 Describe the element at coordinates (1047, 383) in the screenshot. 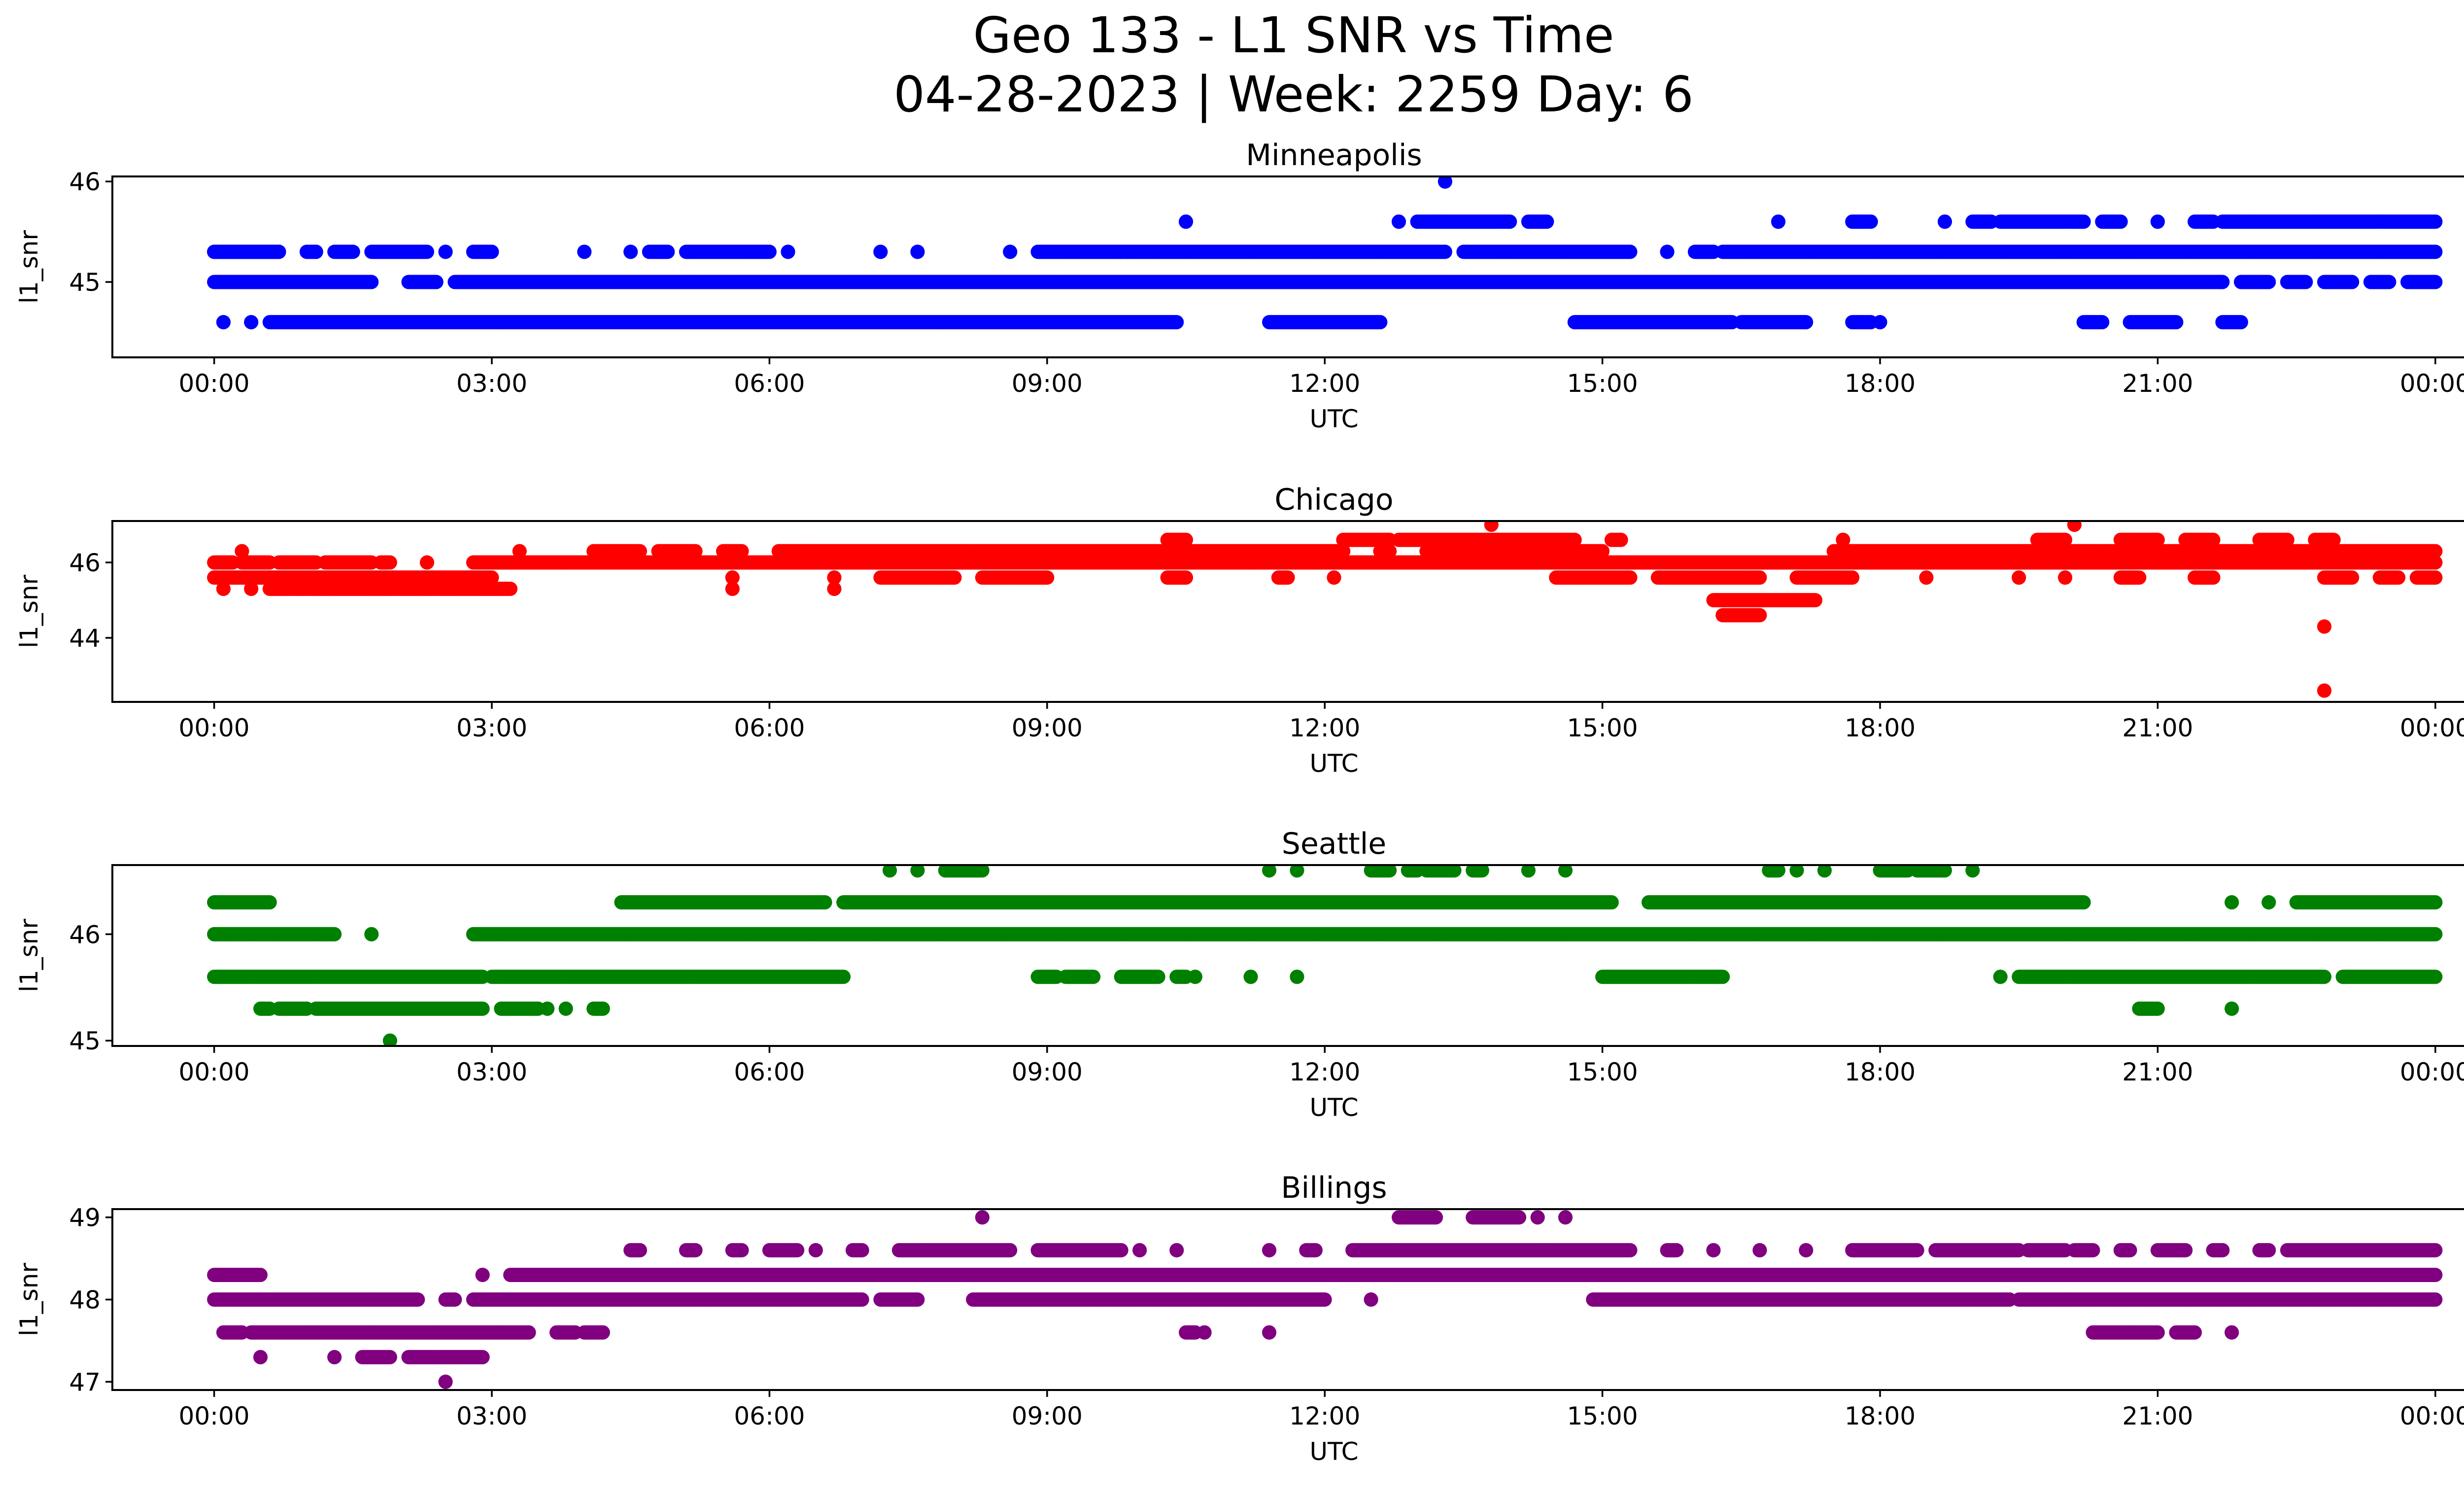

I see `x-tick-label: 09:00` at that location.